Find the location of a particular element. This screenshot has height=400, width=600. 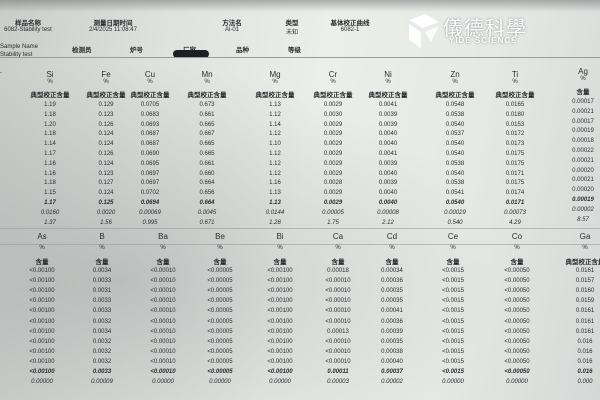

element-header: B is located at coordinates (102, 236).